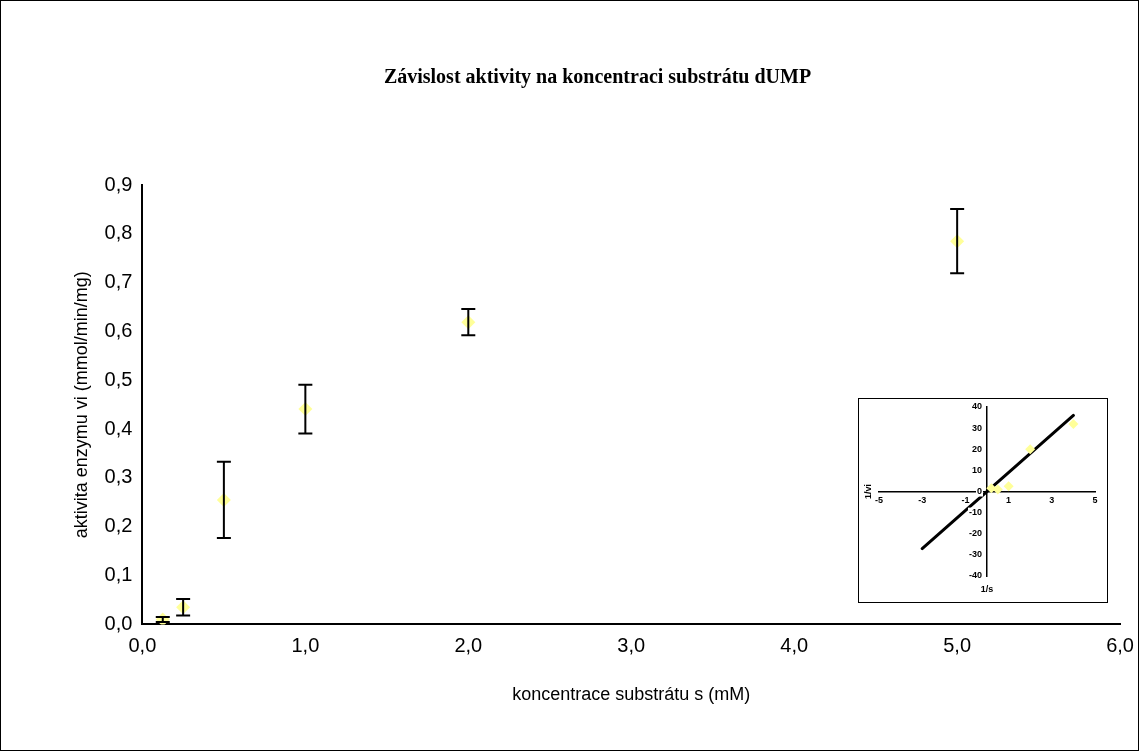 Image resolution: width=1139 pixels, height=751 pixels. I want to click on y-axis-title: aktivita enzymu vi (mmol/min/mg), so click(80, 405).